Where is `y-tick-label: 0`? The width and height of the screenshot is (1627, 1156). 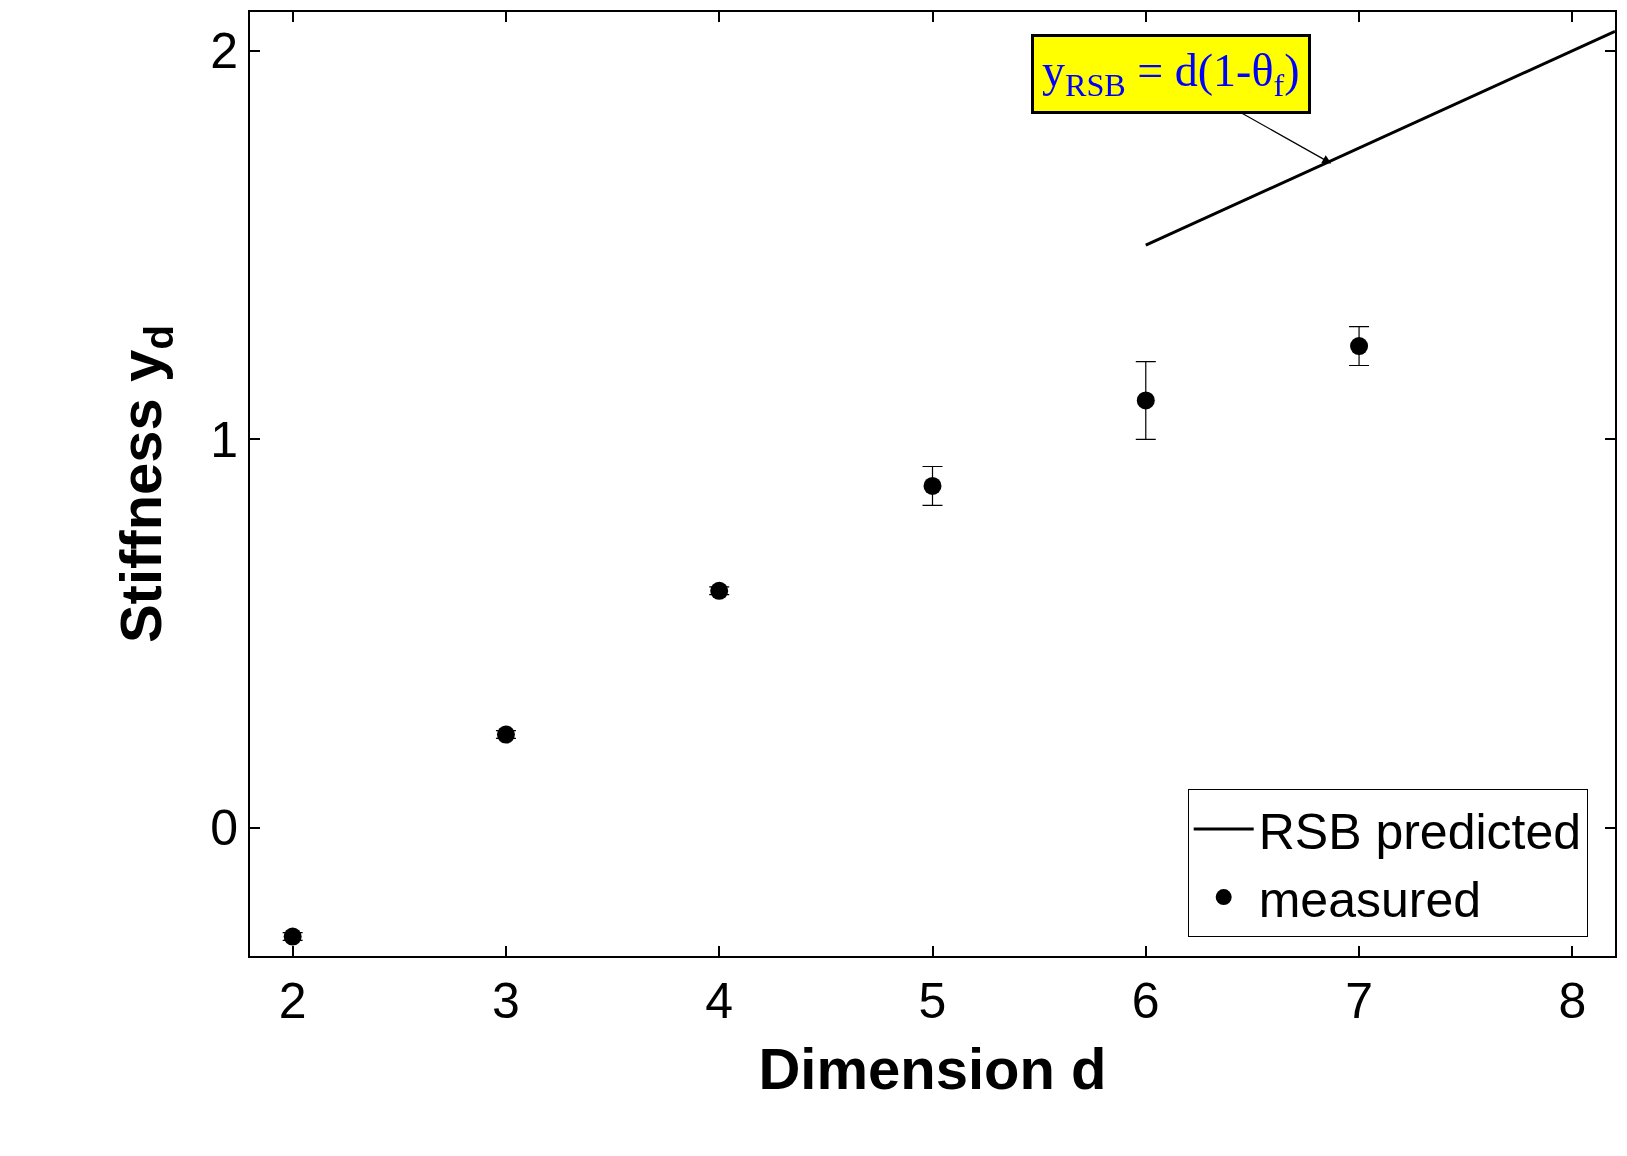
y-tick-label: 0 is located at coordinates (224, 828).